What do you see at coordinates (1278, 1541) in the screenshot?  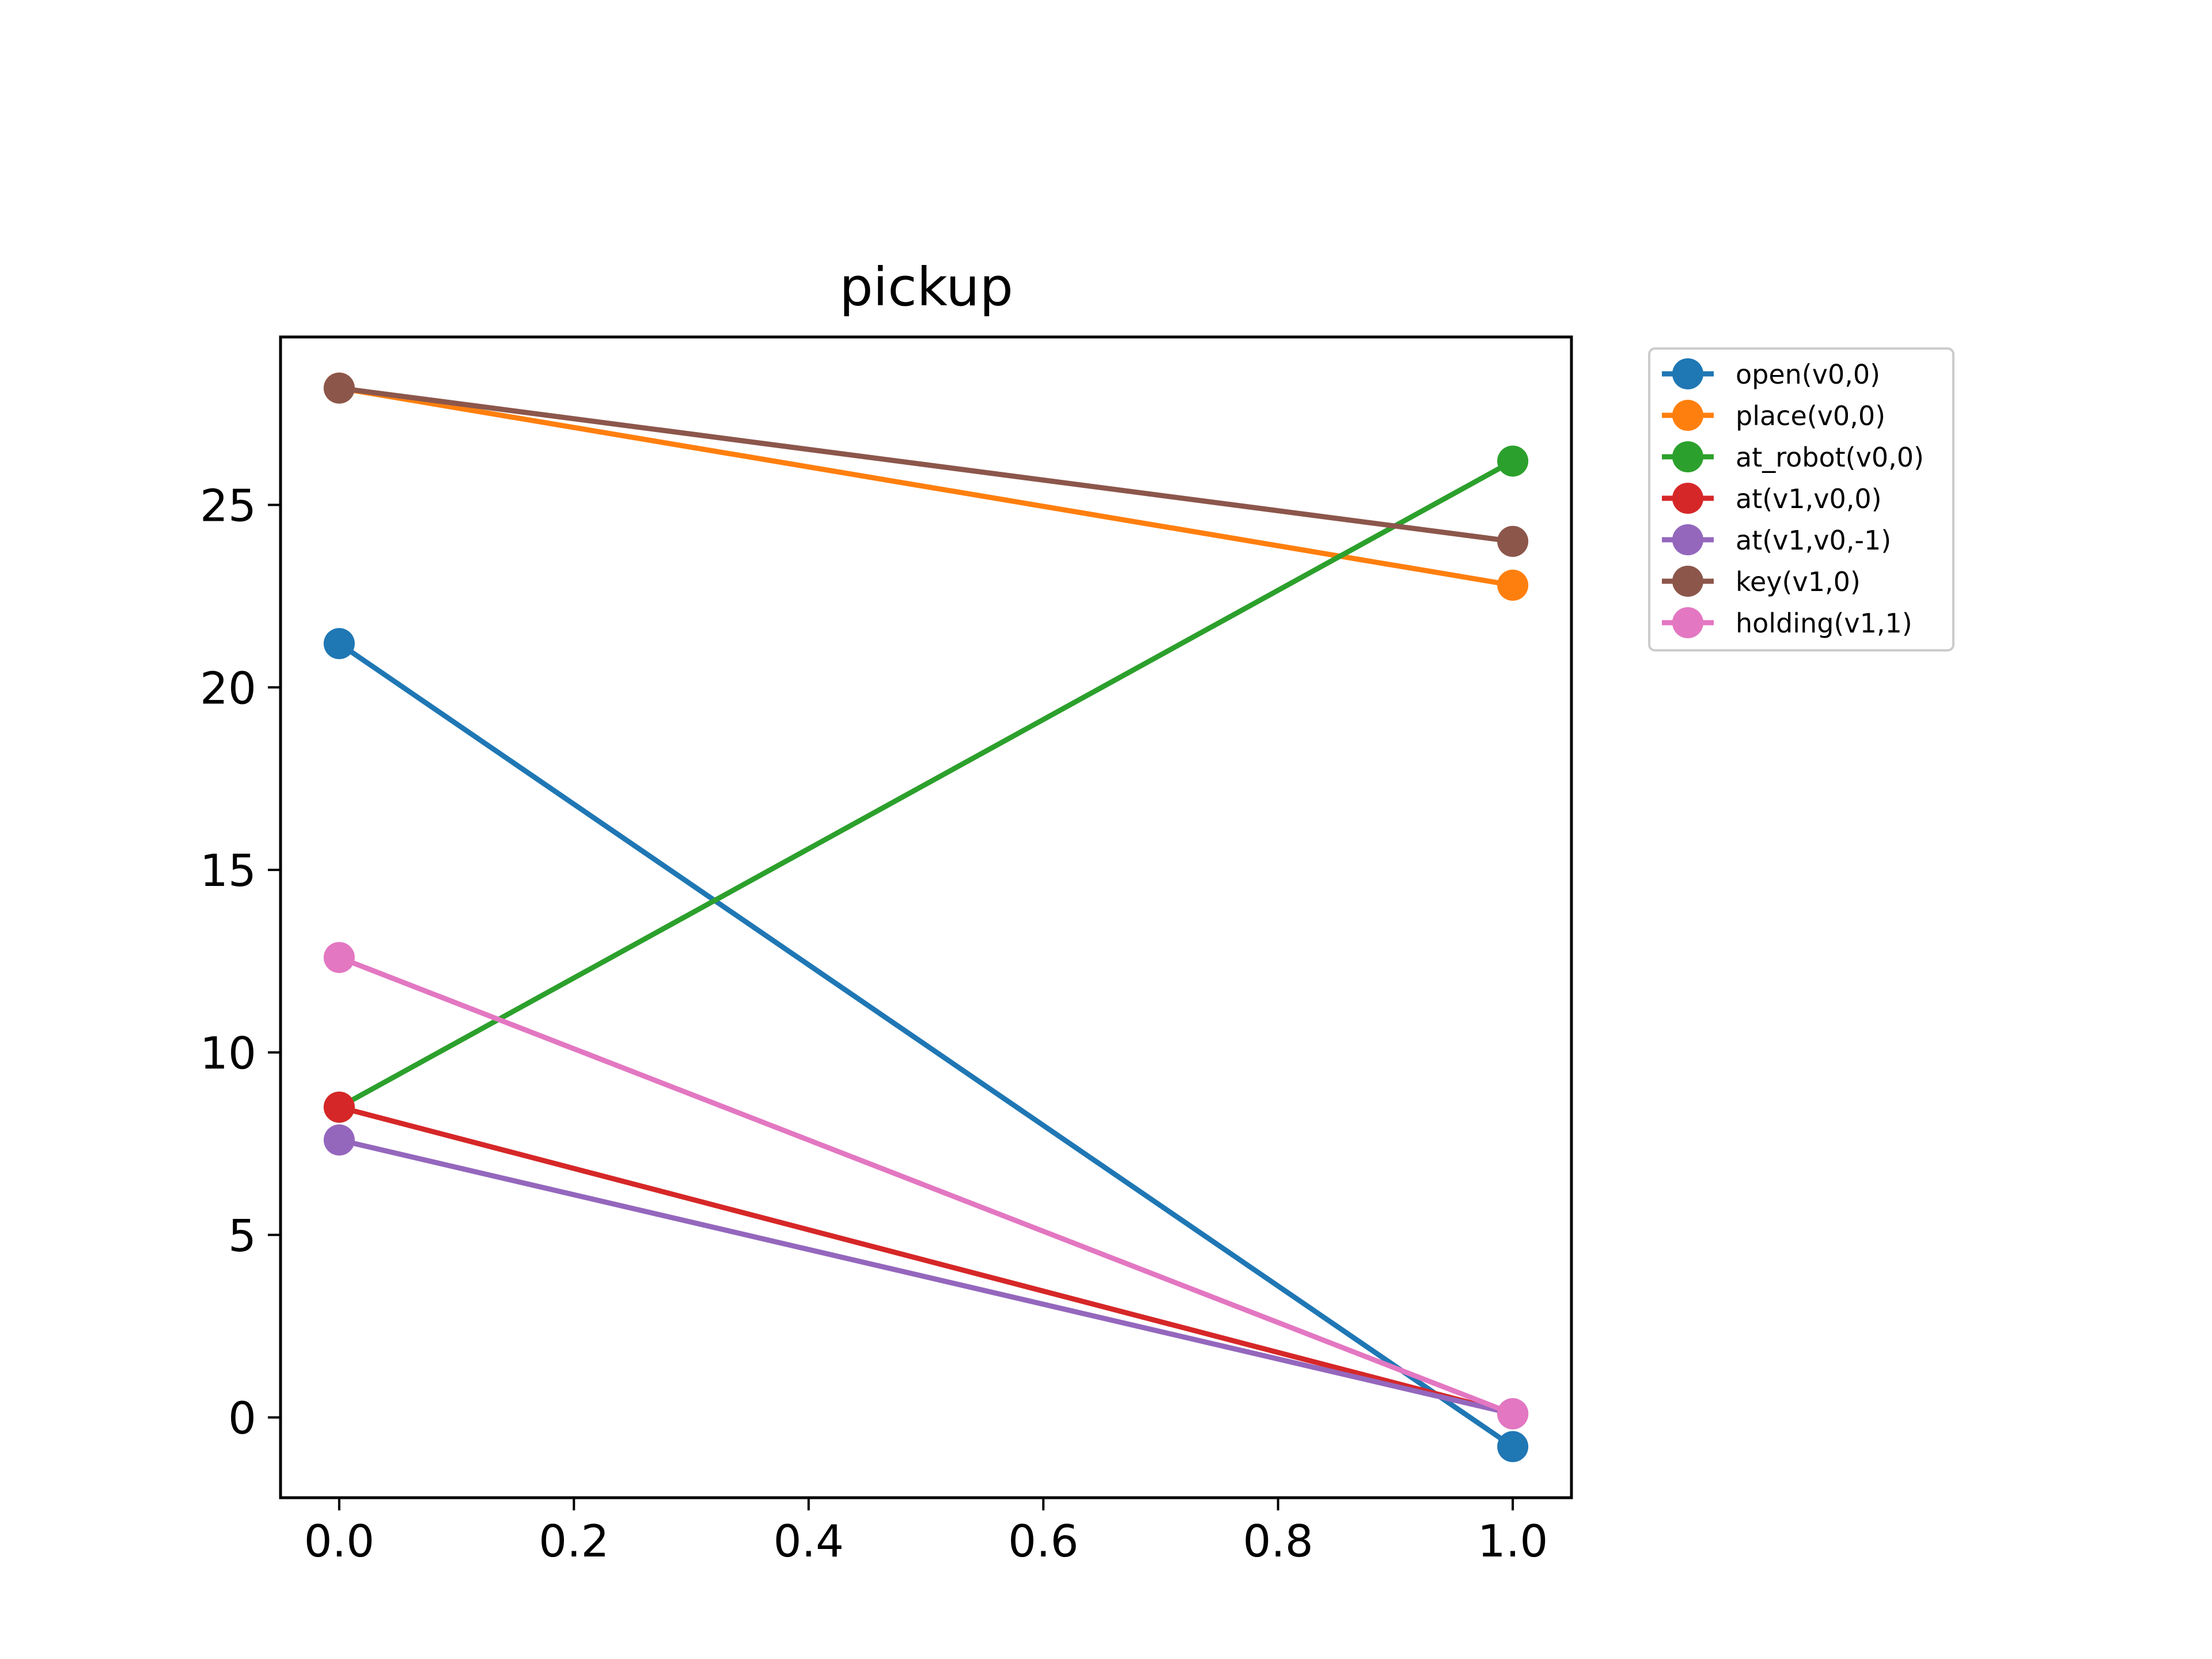 I see `x-tick-label: 0.8` at bounding box center [1278, 1541].